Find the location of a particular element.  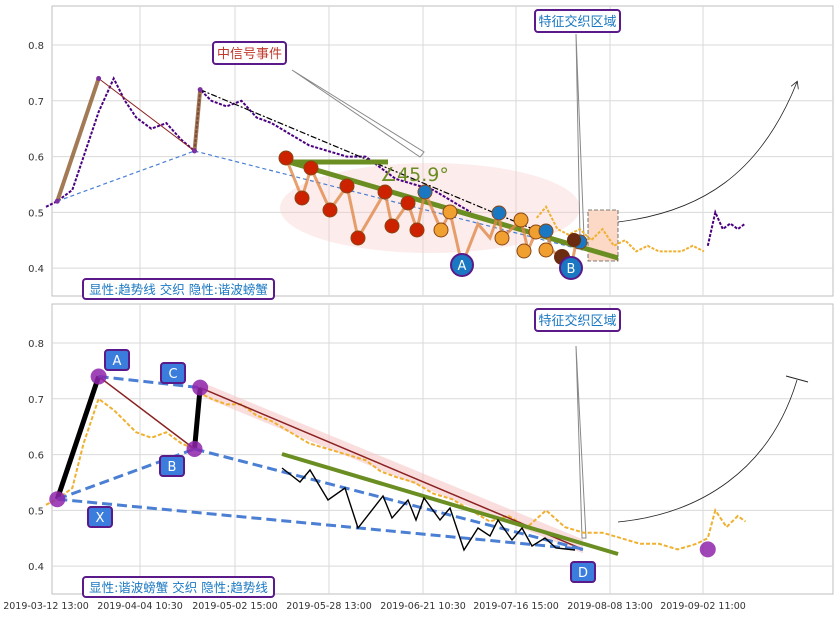

x-tick-label: 2019-09-02 11:00 is located at coordinates (703, 606).